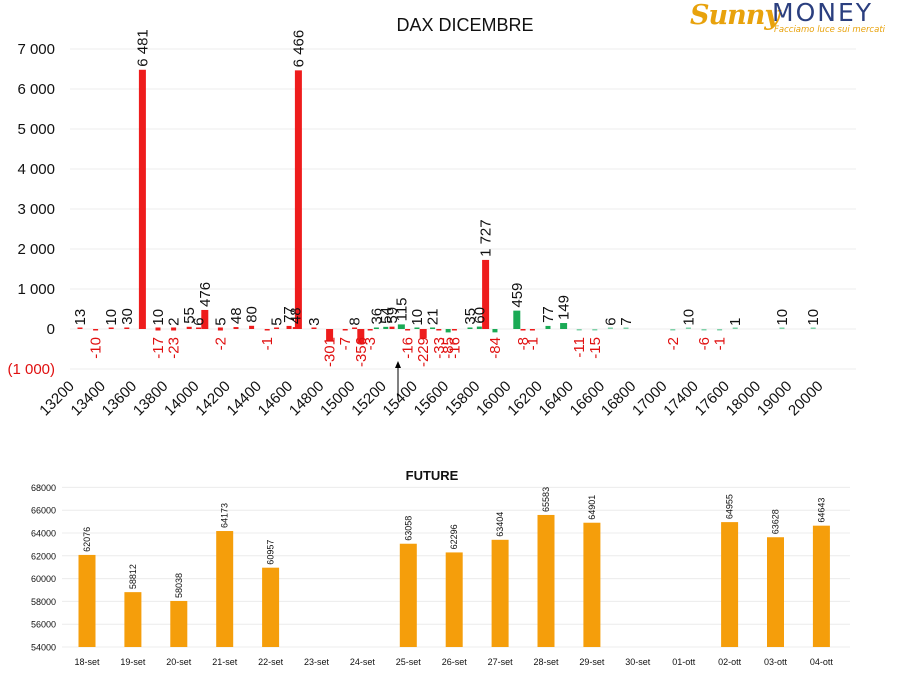  Describe the element at coordinates (317, 662) in the screenshot. I see `future-x-tick-label: 23-set` at that location.